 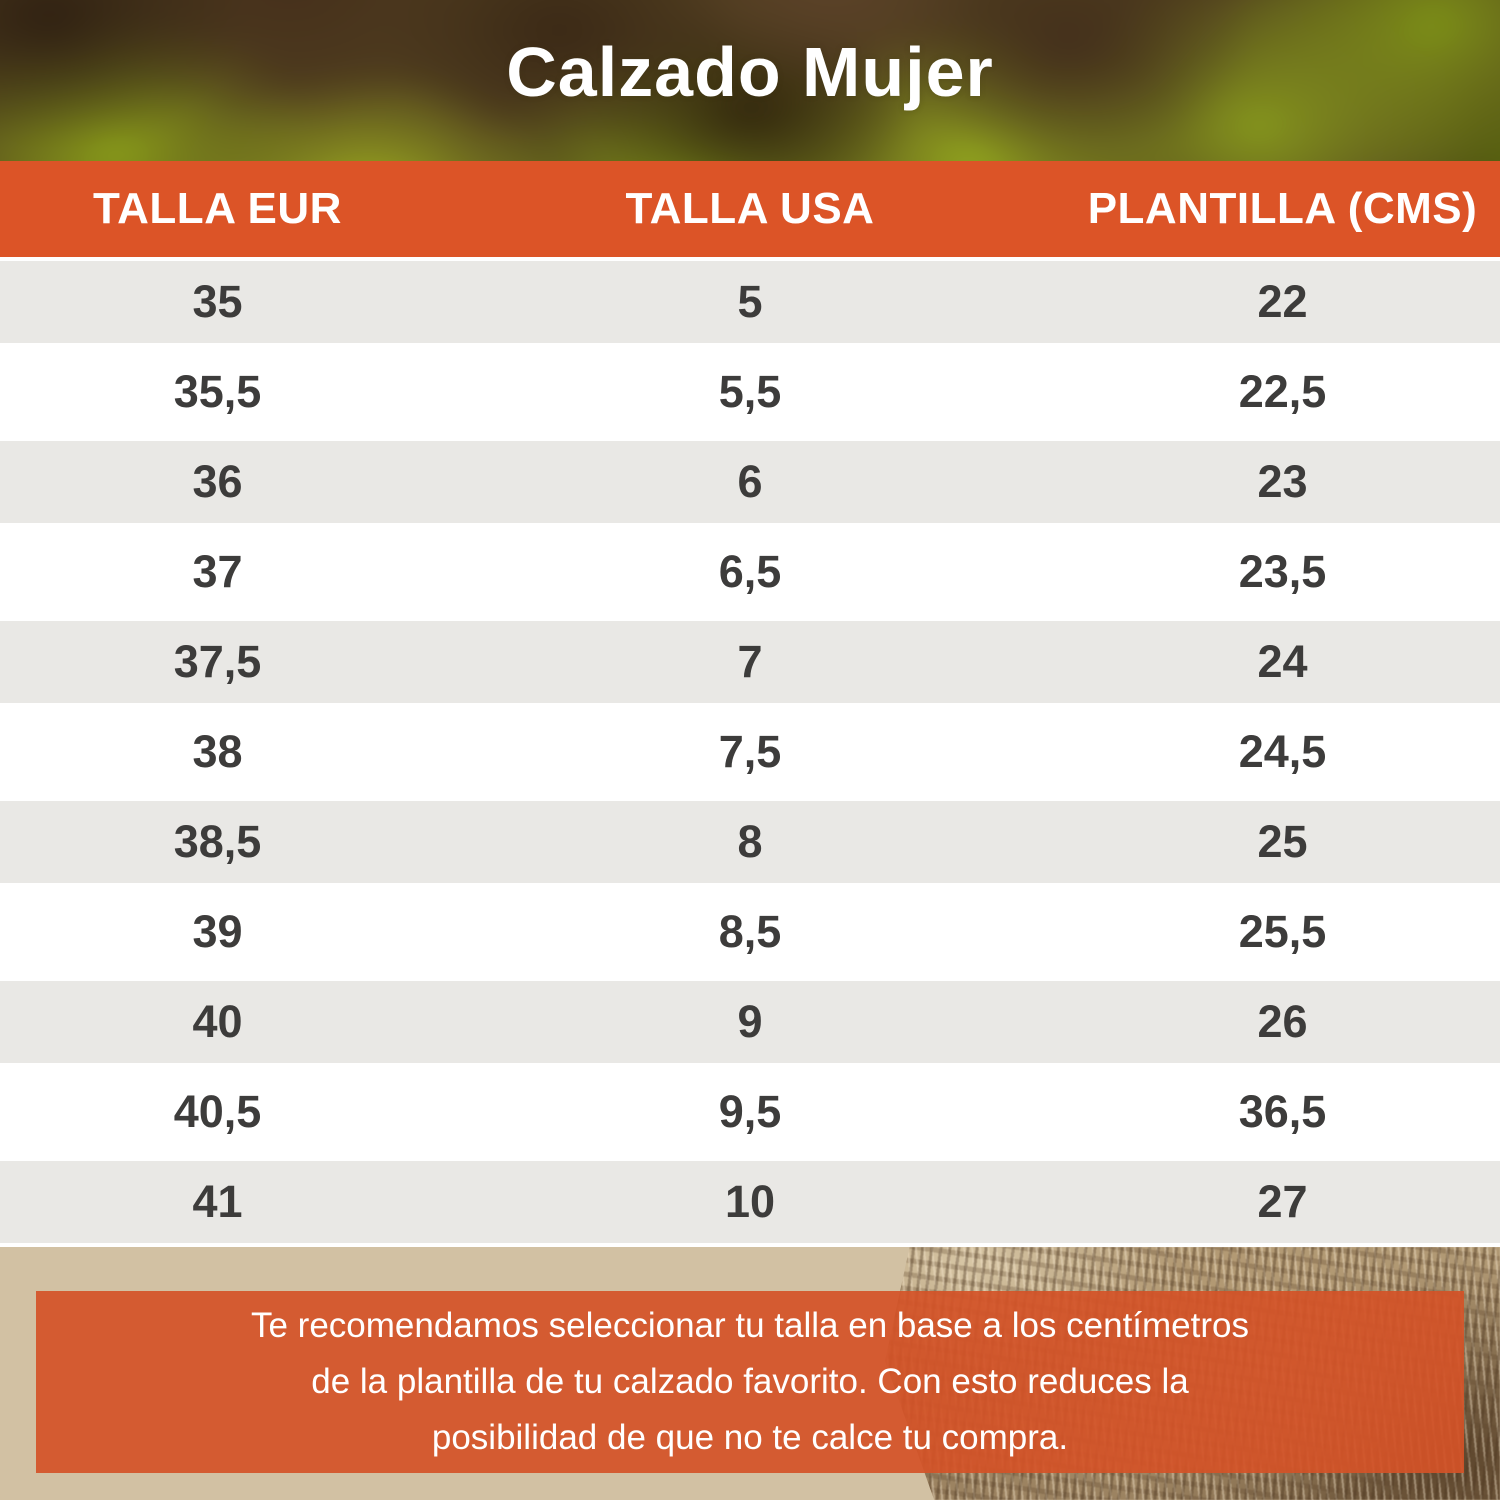 What do you see at coordinates (217, 208) in the screenshot?
I see `column-header-talla-eur: TALLA EUR` at bounding box center [217, 208].